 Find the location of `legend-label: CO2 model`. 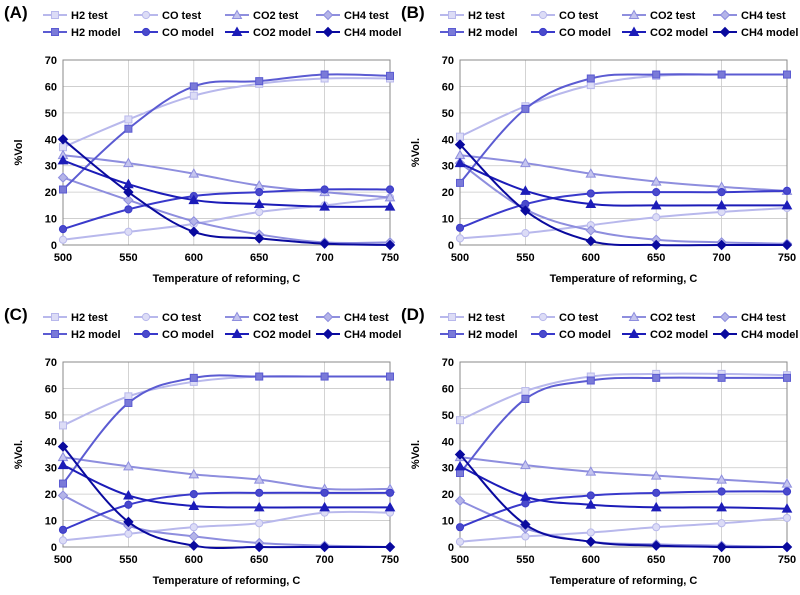

legend-label: CO2 model is located at coordinates (282, 33).